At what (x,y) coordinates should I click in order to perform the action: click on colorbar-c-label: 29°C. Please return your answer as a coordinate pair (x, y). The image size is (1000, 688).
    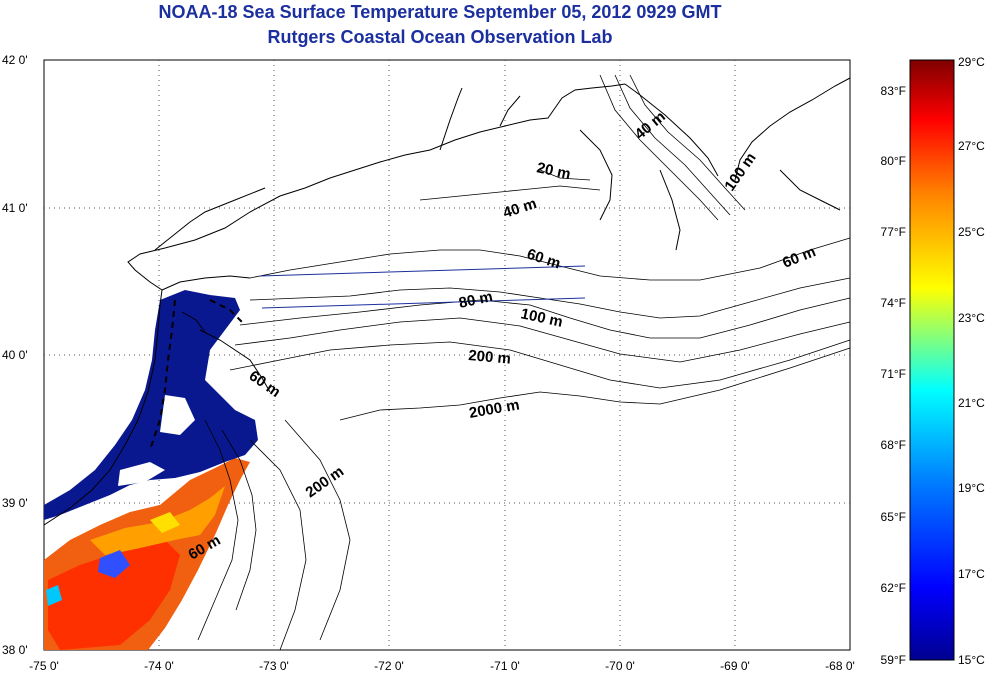
    Looking at the image, I should click on (971, 62).